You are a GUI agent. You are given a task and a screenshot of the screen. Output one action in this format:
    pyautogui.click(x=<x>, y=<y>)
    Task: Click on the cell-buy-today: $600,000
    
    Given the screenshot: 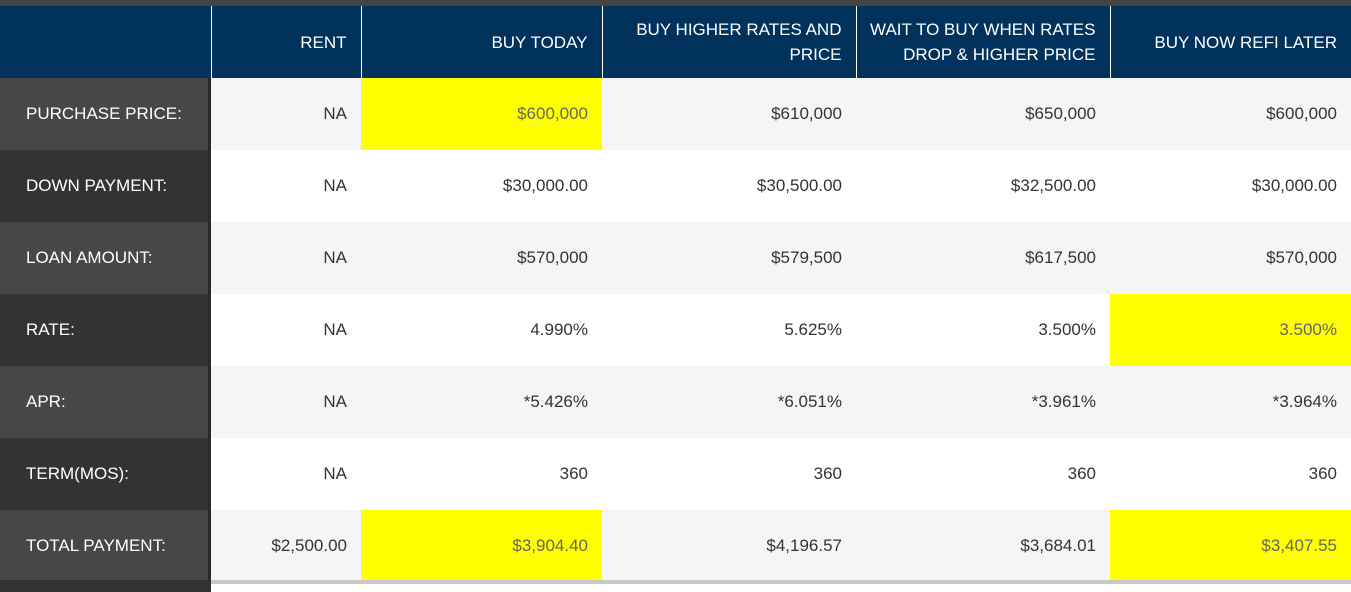 What is the action you would take?
    pyautogui.click(x=481, y=114)
    